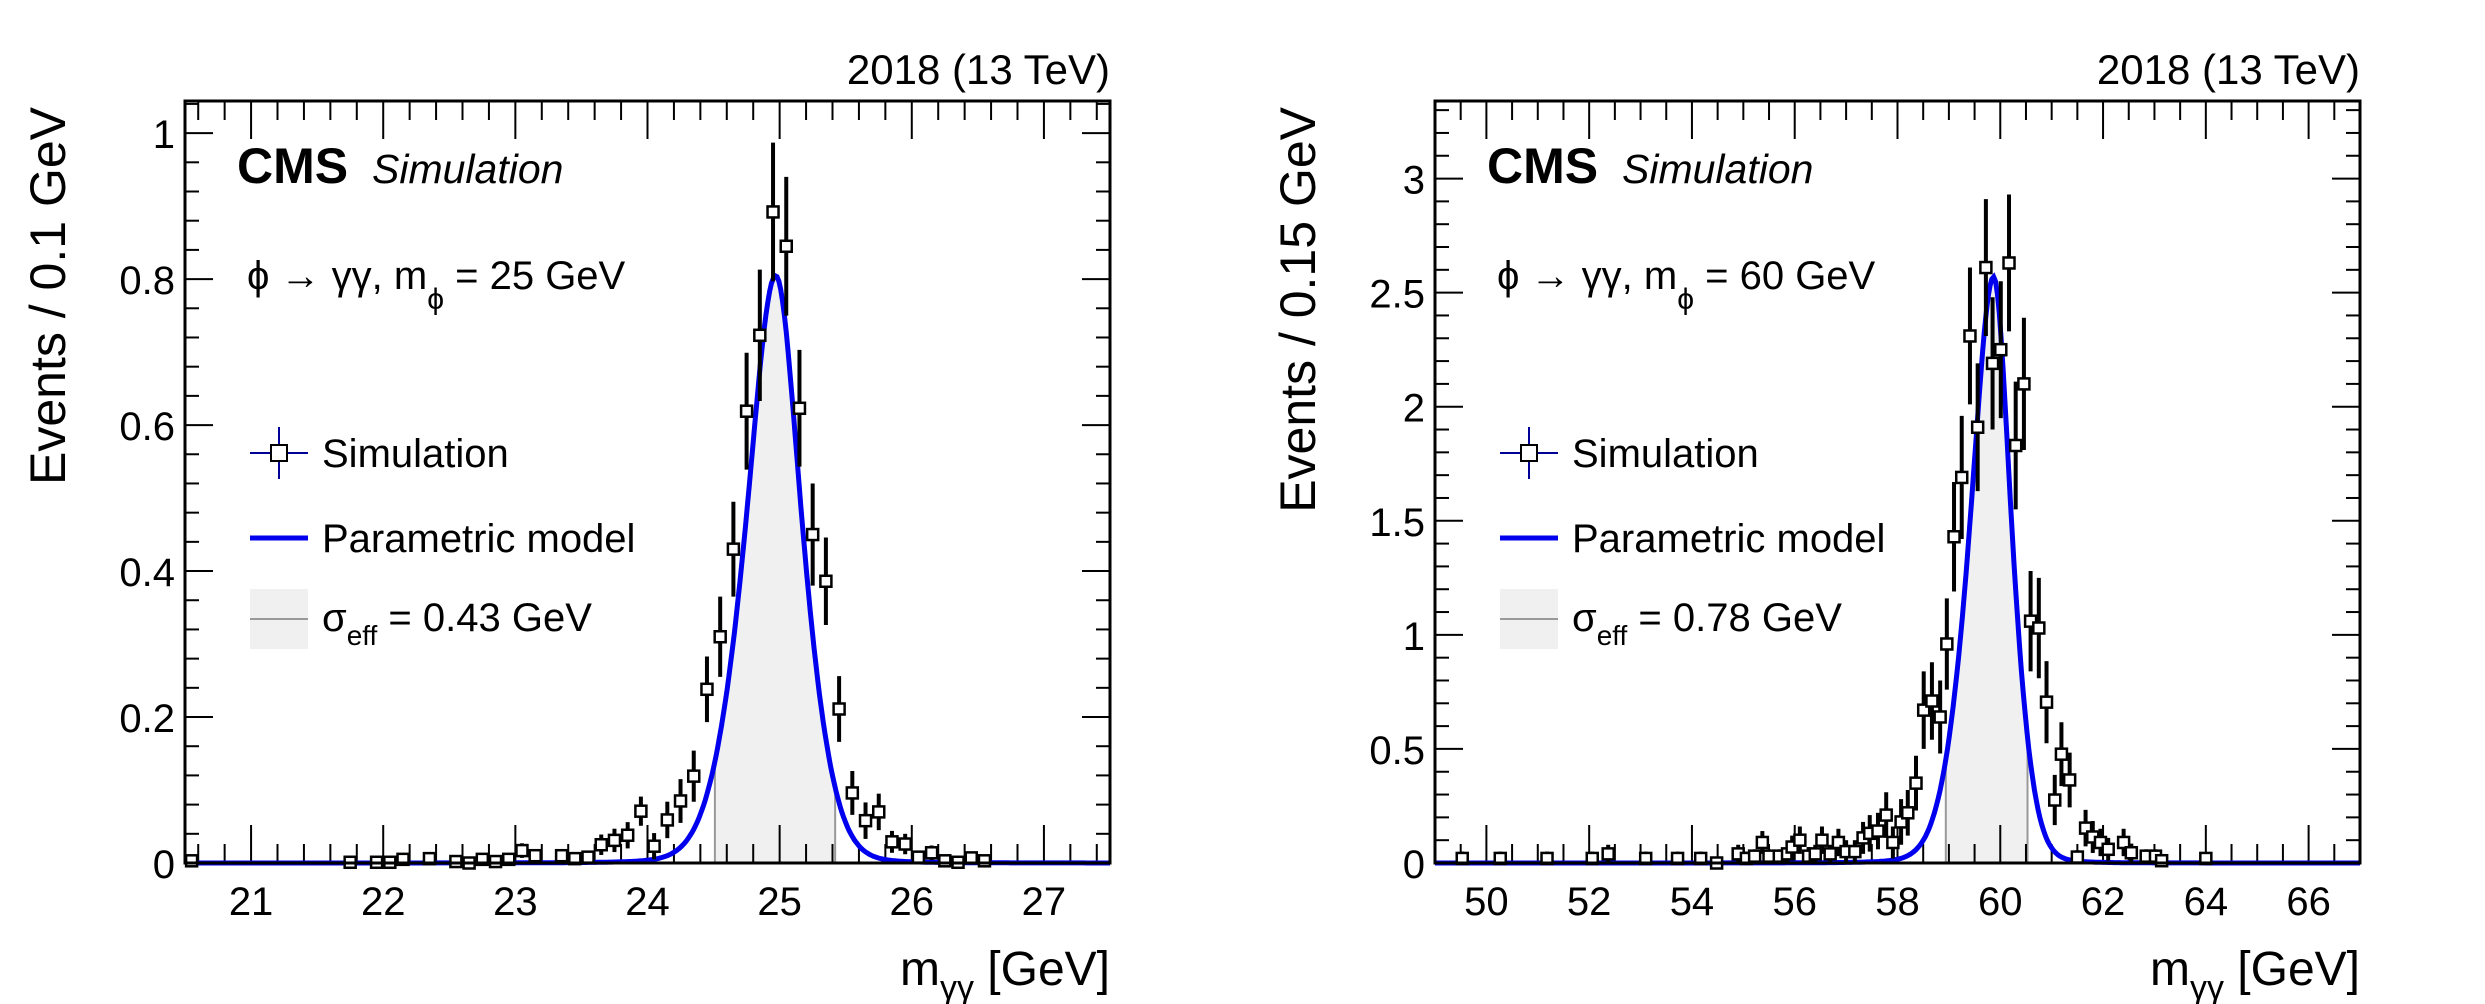 The width and height of the screenshot is (2485, 1004). What do you see at coordinates (2228, 69) in the screenshot?
I see `lumi-label: 2018 (13 TeV)` at bounding box center [2228, 69].